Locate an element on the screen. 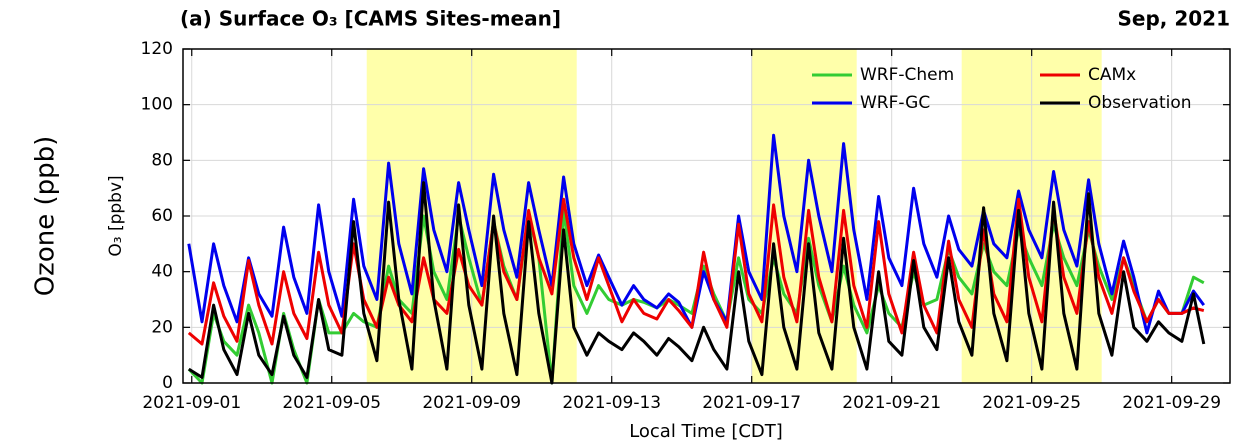 This screenshot has height=443, width=1234. x-tick-label: 2021-09-05 is located at coordinates (331, 403).